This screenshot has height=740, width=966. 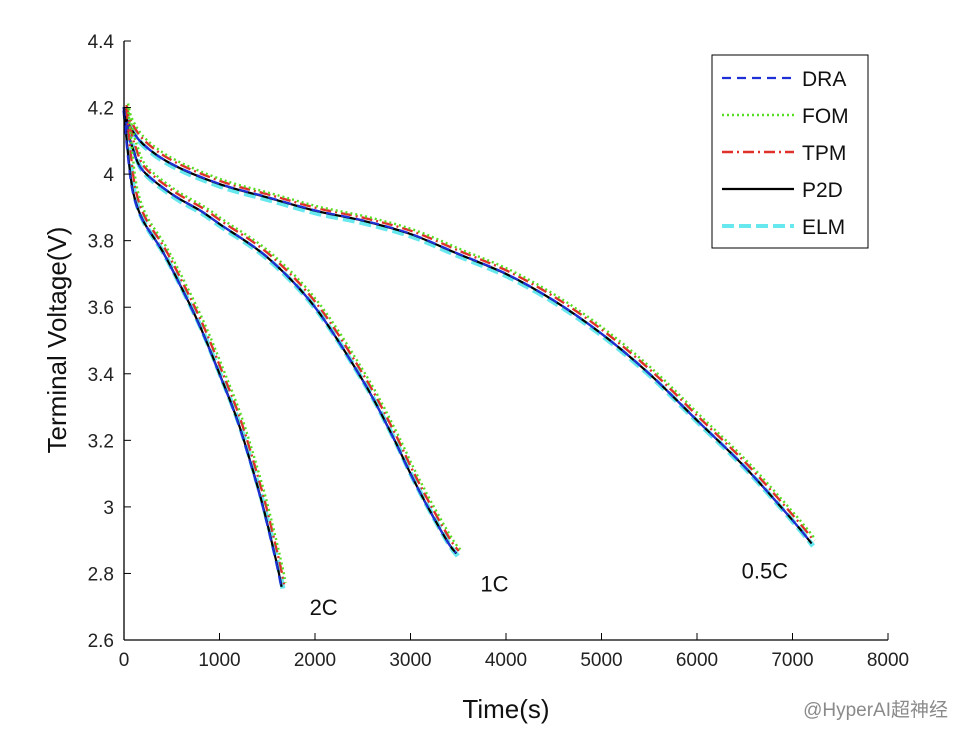 What do you see at coordinates (824, 153) in the screenshot?
I see `legend-label-tpm: TPM` at bounding box center [824, 153].